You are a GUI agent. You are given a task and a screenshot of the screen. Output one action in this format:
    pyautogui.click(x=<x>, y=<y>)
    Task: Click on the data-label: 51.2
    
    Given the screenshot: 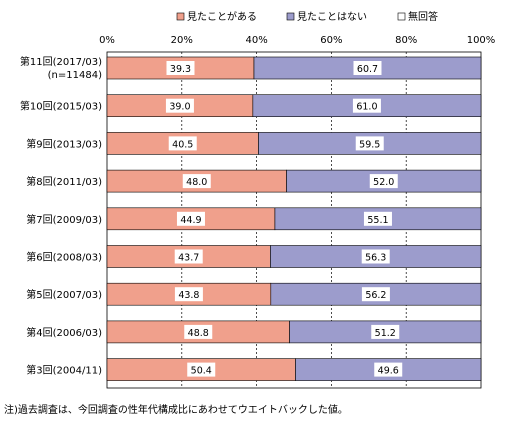 What is the action you would take?
    pyautogui.click(x=385, y=333)
    